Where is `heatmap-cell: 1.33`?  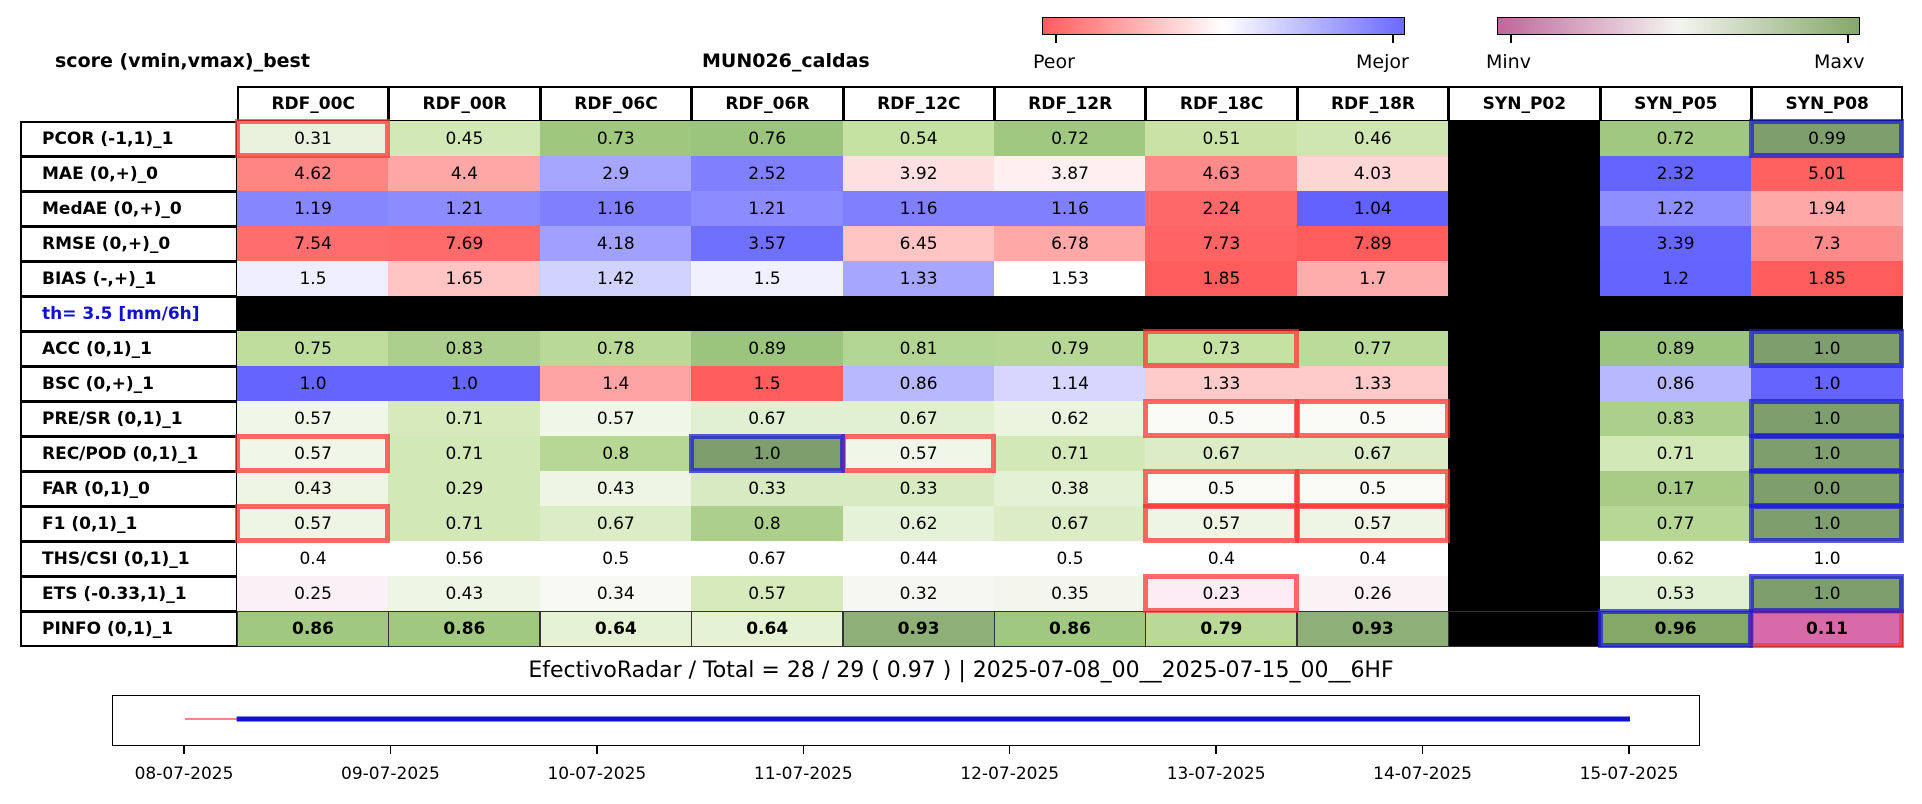
heatmap-cell: 1.33 is located at coordinates (1372, 384).